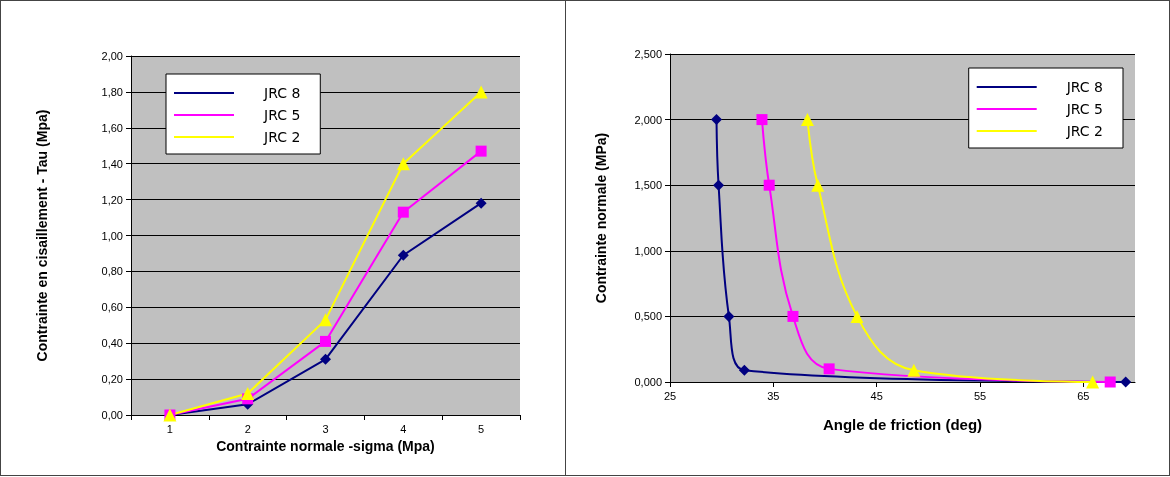 Image resolution: width=1170 pixels, height=477 pixels. Describe the element at coordinates (112, 343) in the screenshot. I see `y-tick-label: 0,40` at that location.